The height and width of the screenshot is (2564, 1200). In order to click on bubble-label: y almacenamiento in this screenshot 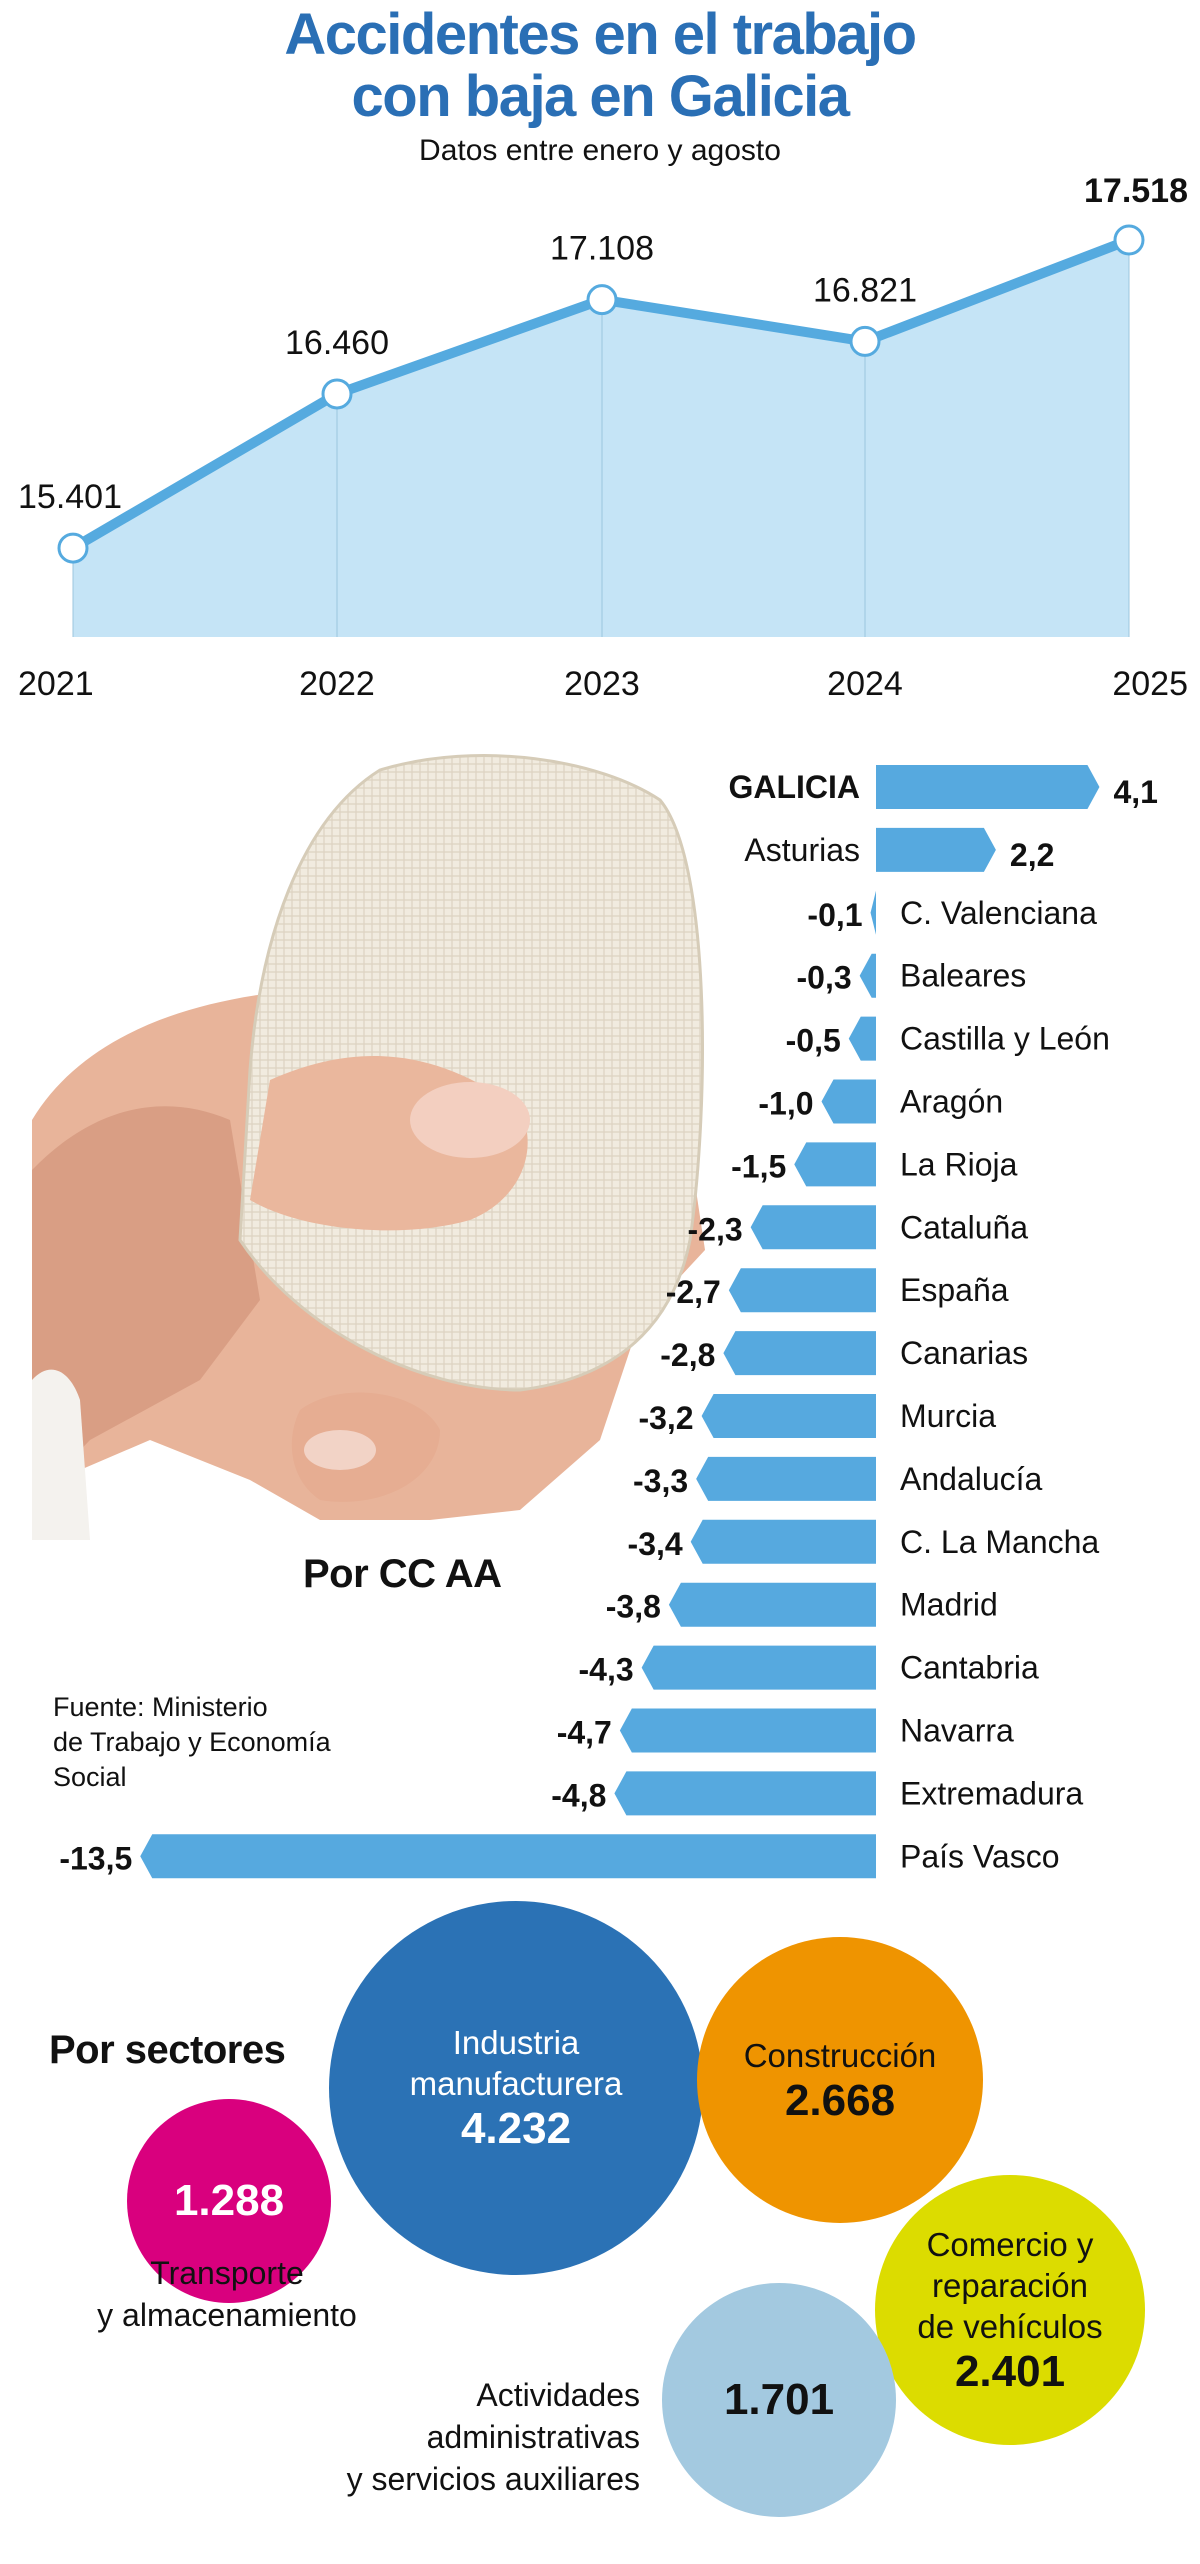, I will do `click(227, 2315)`.